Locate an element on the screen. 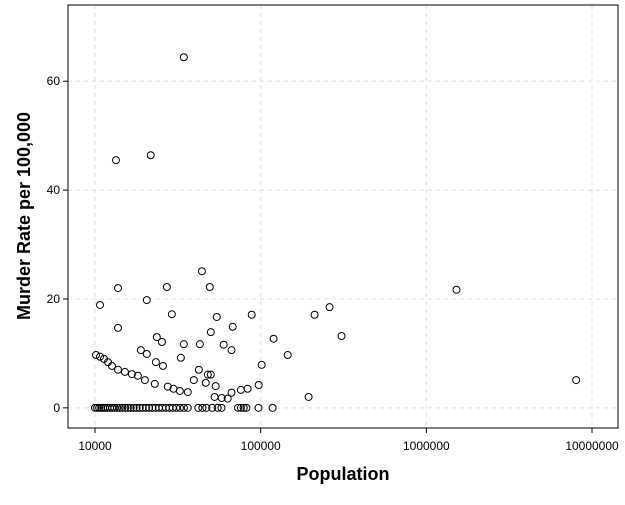 The width and height of the screenshot is (625, 505). x-tick-label: 1000000 is located at coordinates (426, 446).